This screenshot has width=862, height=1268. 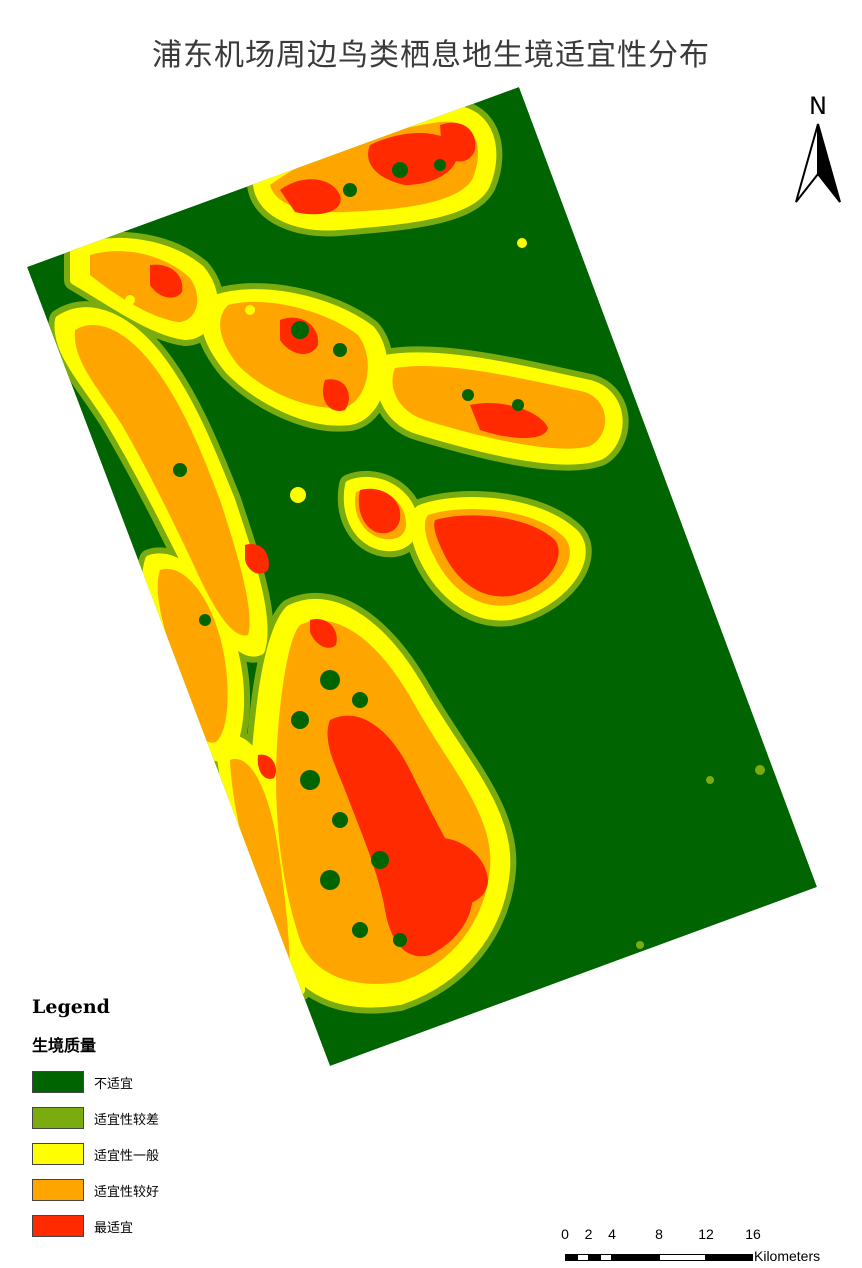 I want to click on map-title: 浦东机场周边鸟类栖息地生境适宜性分布, so click(x=431, y=55).